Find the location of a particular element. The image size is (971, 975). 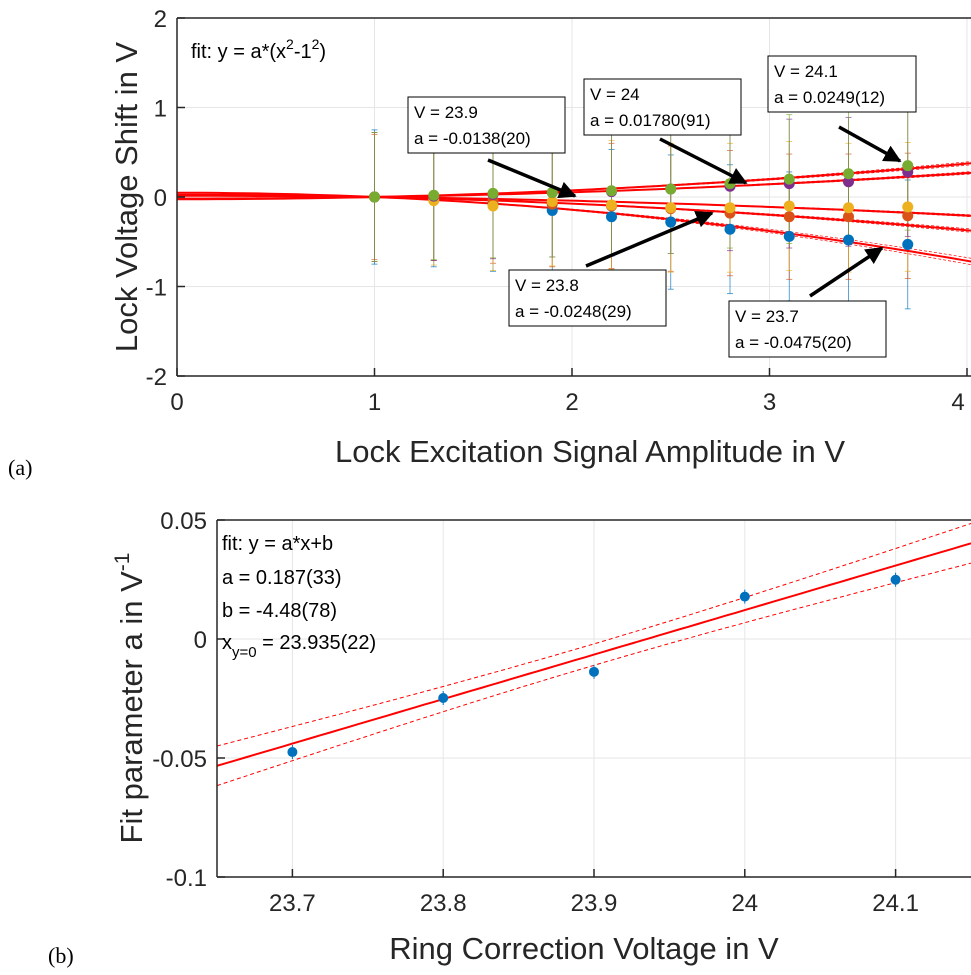

panel-a-y-ticks: 2 1 0 -1 -2 is located at coordinates (165, 198).